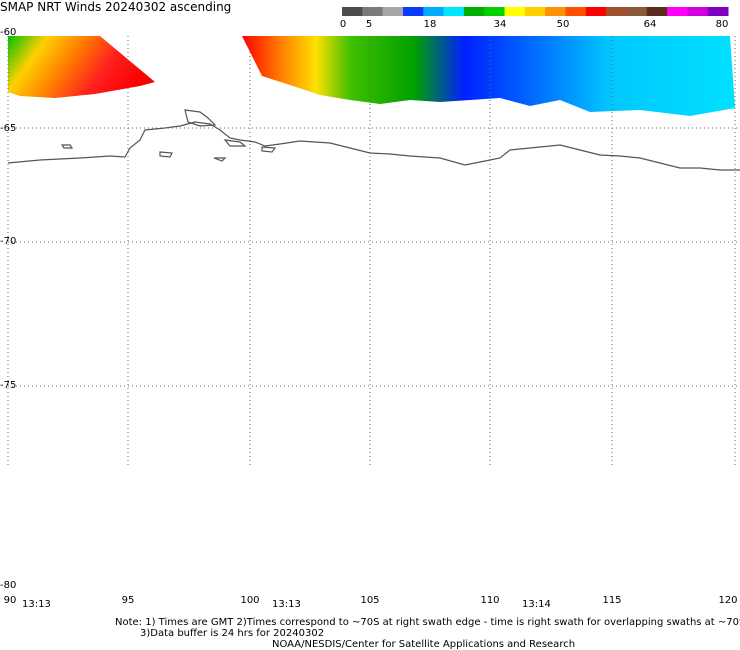 This screenshot has width=740, height=650. I want to click on scale-label-0: 0, so click(343, 24).